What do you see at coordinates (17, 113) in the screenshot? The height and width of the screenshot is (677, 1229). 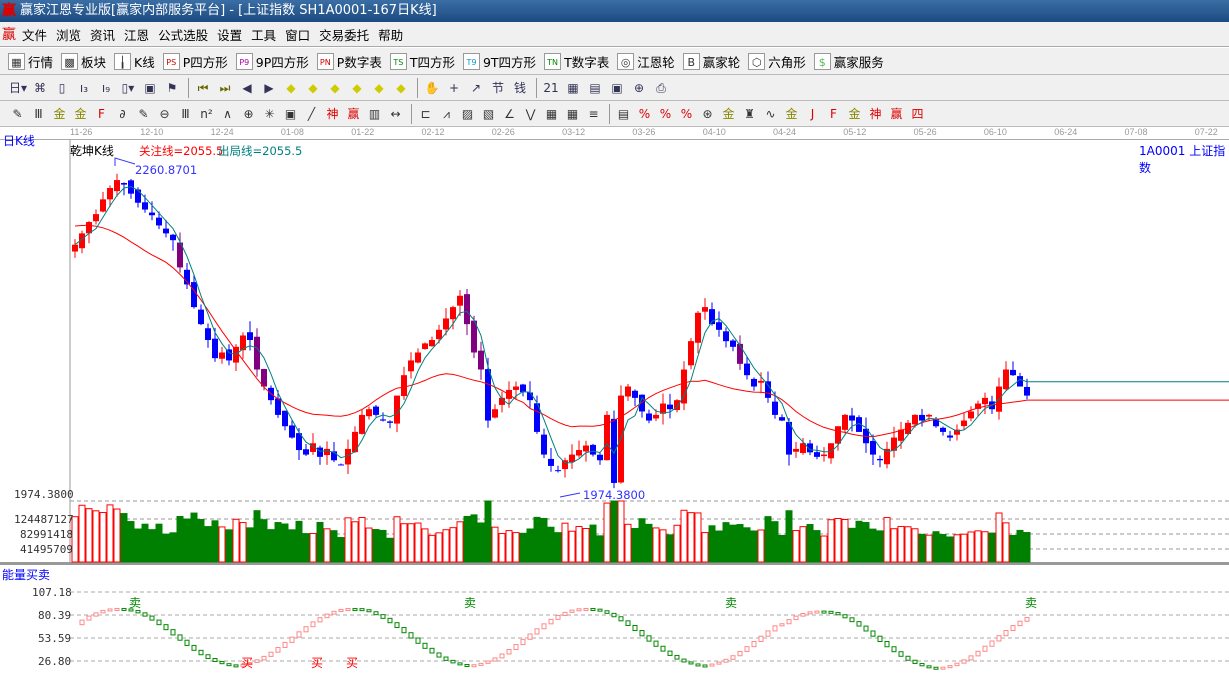 I see `pen-icon: ✎` at bounding box center [17, 113].